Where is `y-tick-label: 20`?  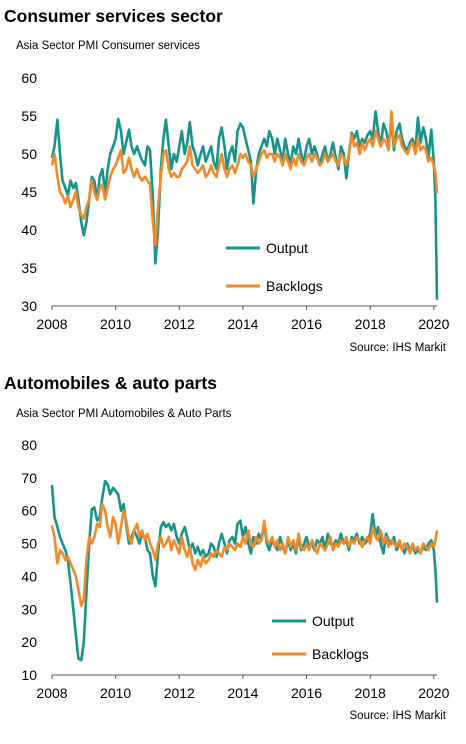 y-tick-label: 20 is located at coordinates (29, 642).